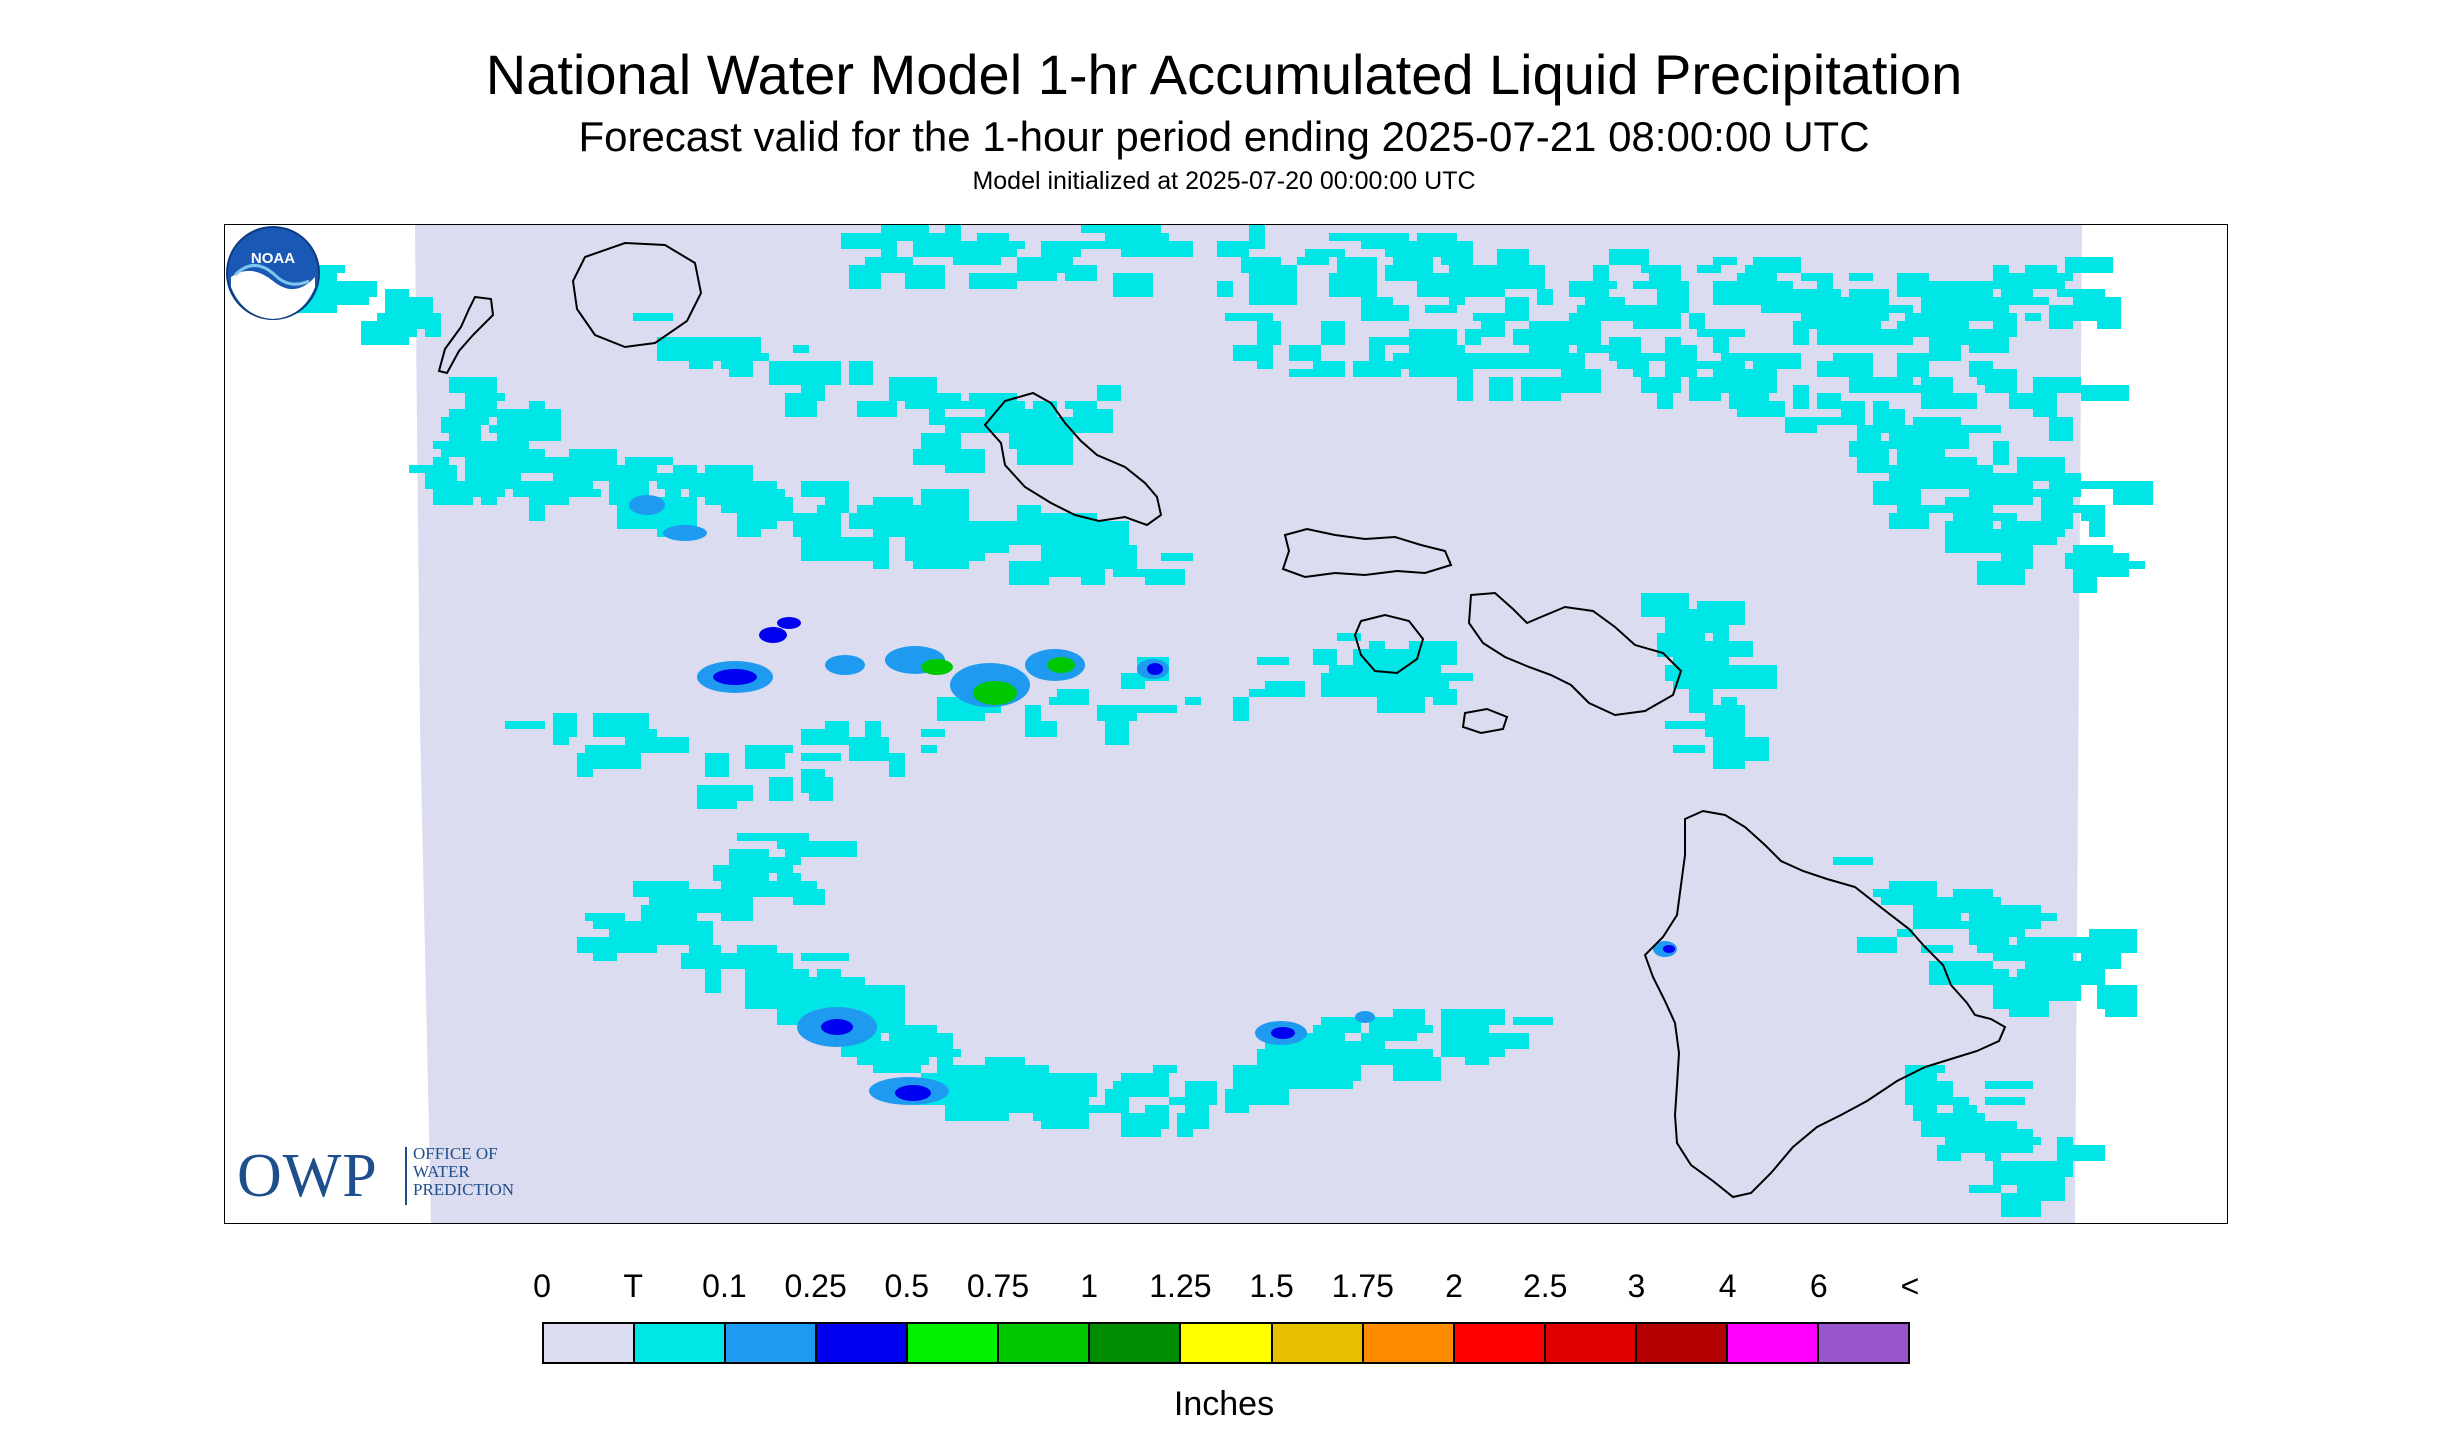 This screenshot has width=2448, height=1448. Describe the element at coordinates (1545, 1286) in the screenshot. I see `legend-tick-label: 2.5` at that location.